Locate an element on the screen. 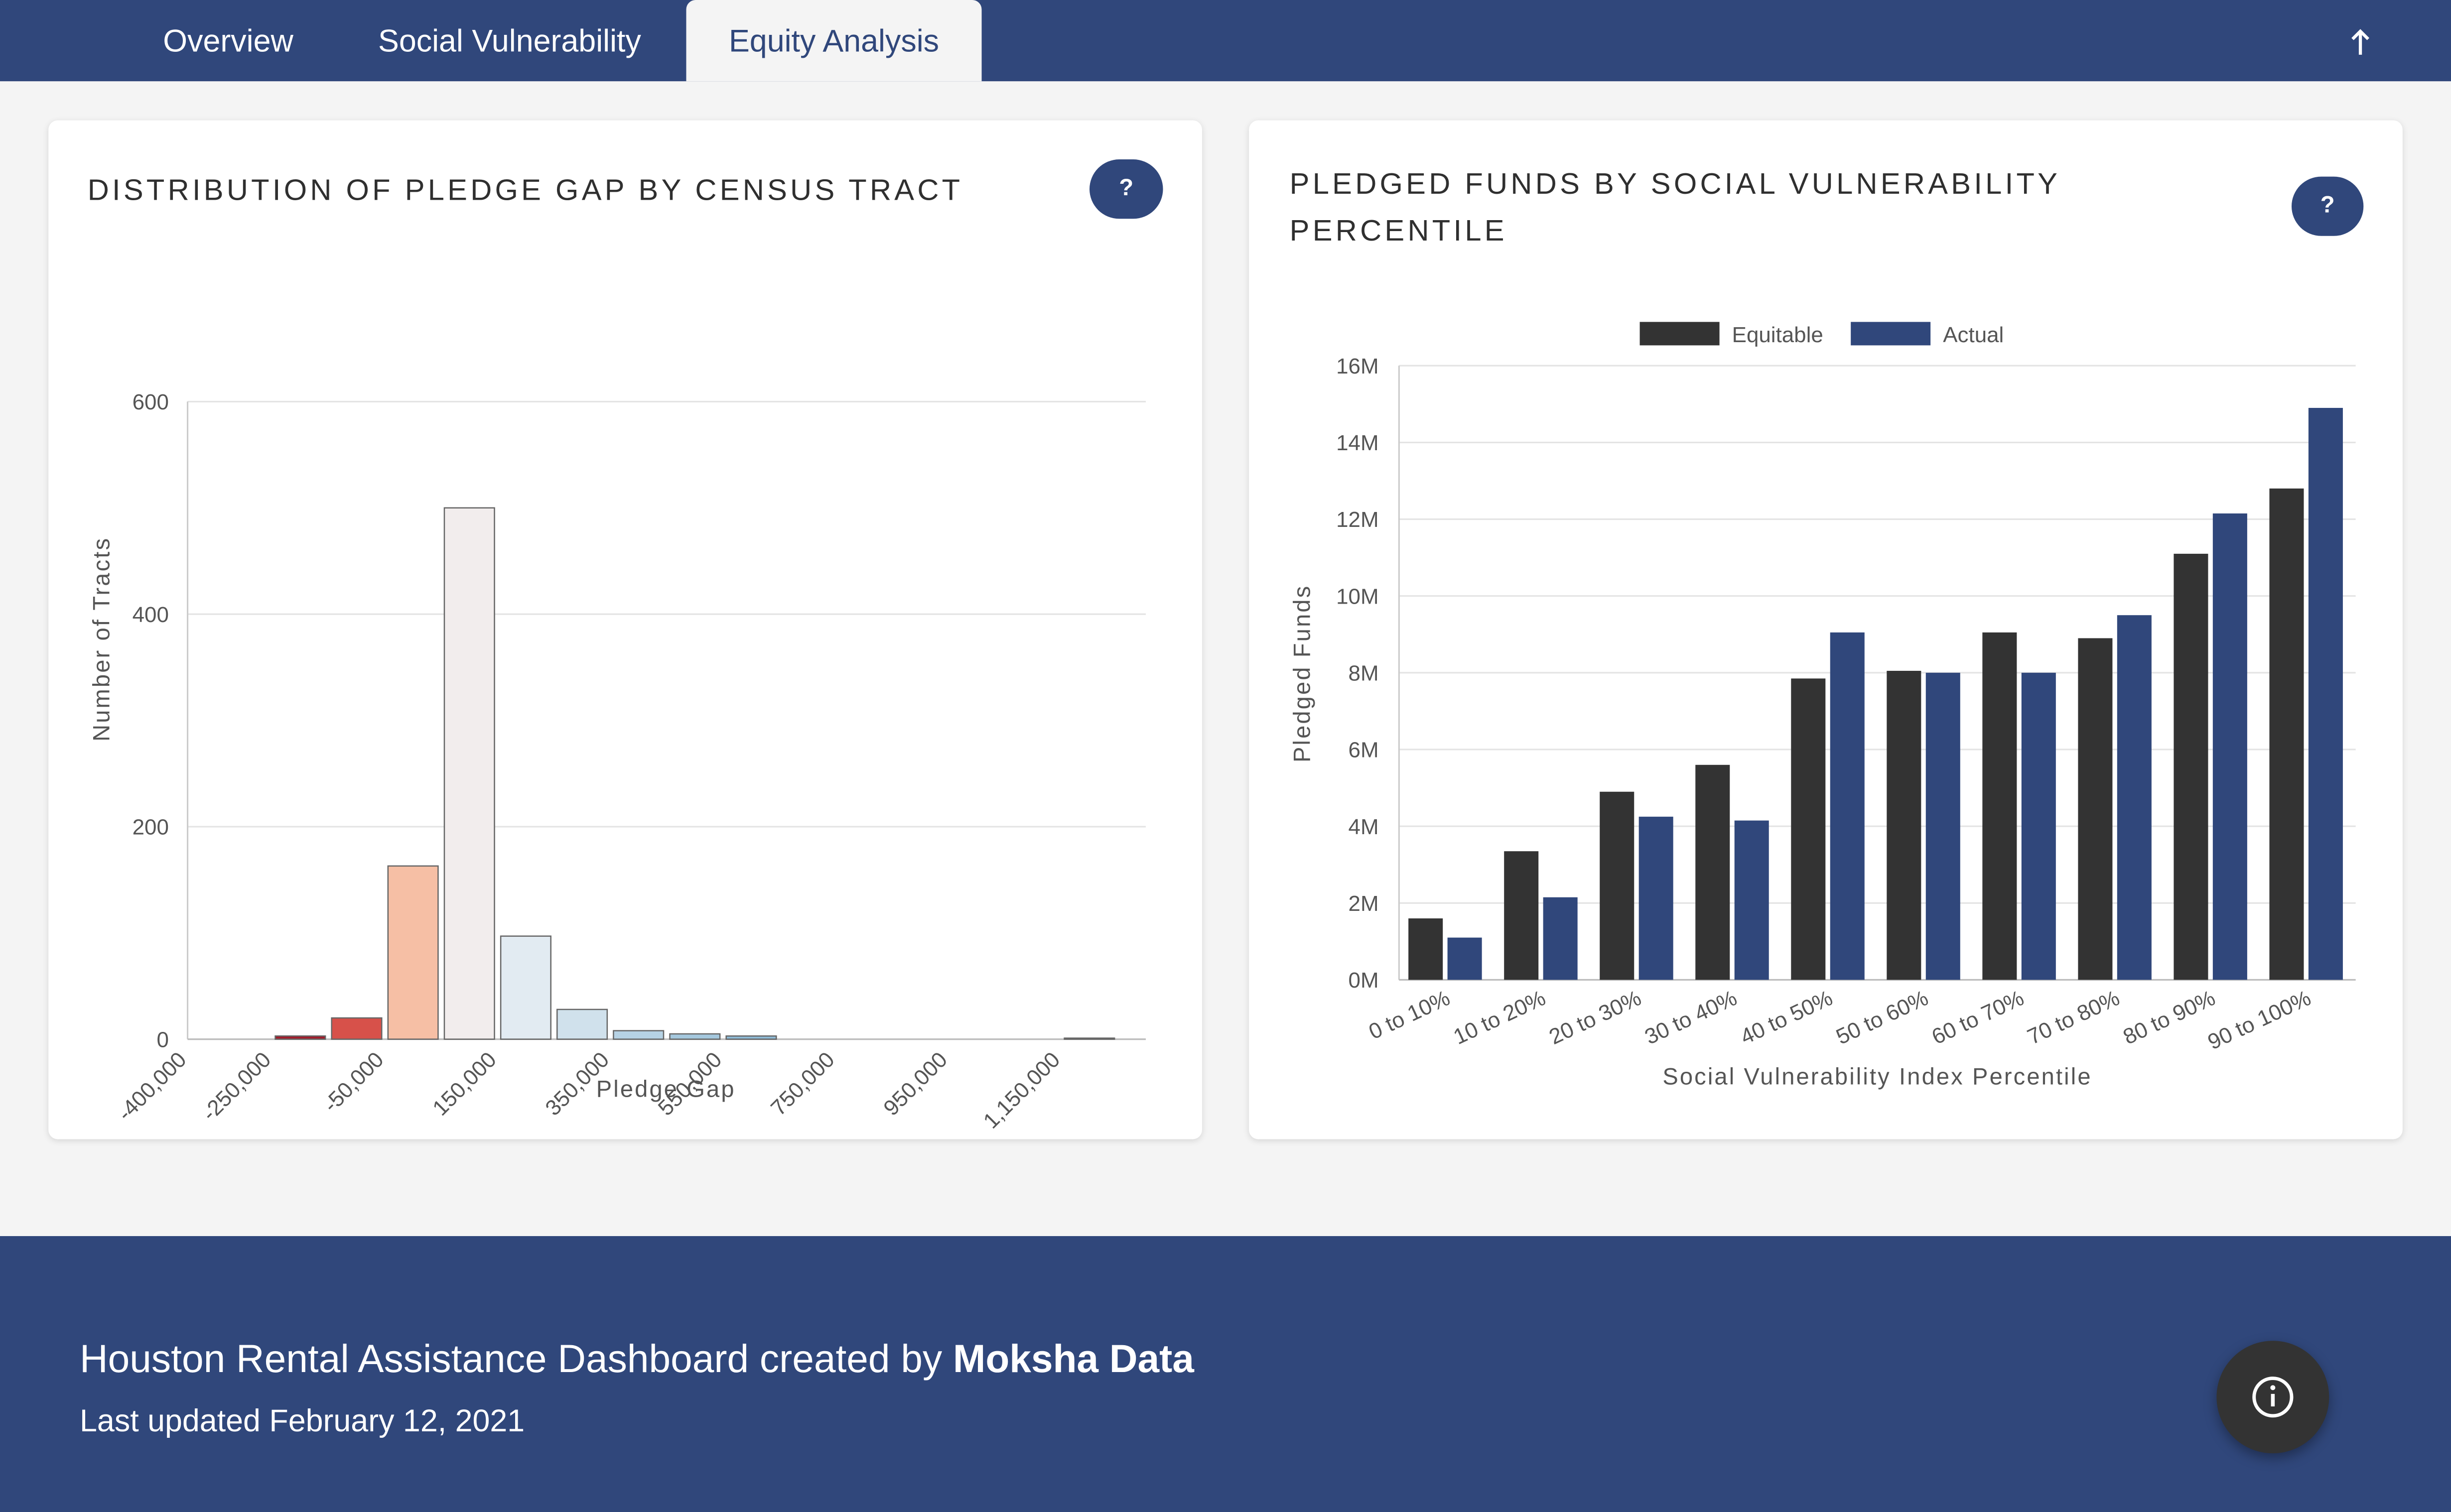  bar-y-tick-label: 4M is located at coordinates (1364, 827).